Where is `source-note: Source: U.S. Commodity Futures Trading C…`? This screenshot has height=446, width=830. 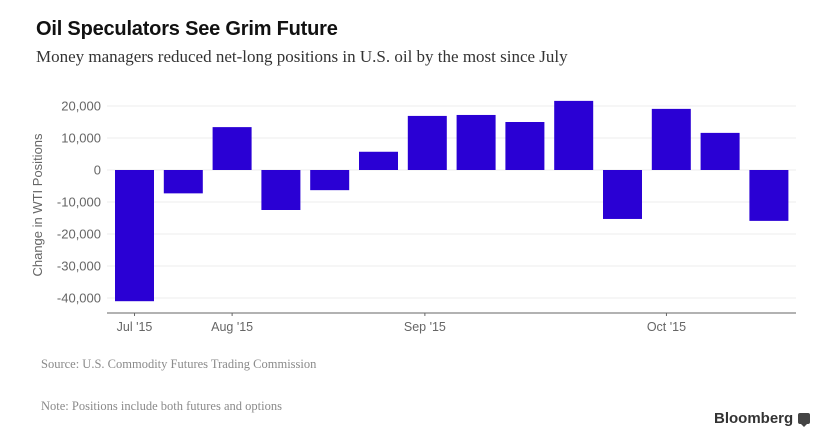 source-note: Source: U.S. Commodity Futures Trading C… is located at coordinates (179, 364).